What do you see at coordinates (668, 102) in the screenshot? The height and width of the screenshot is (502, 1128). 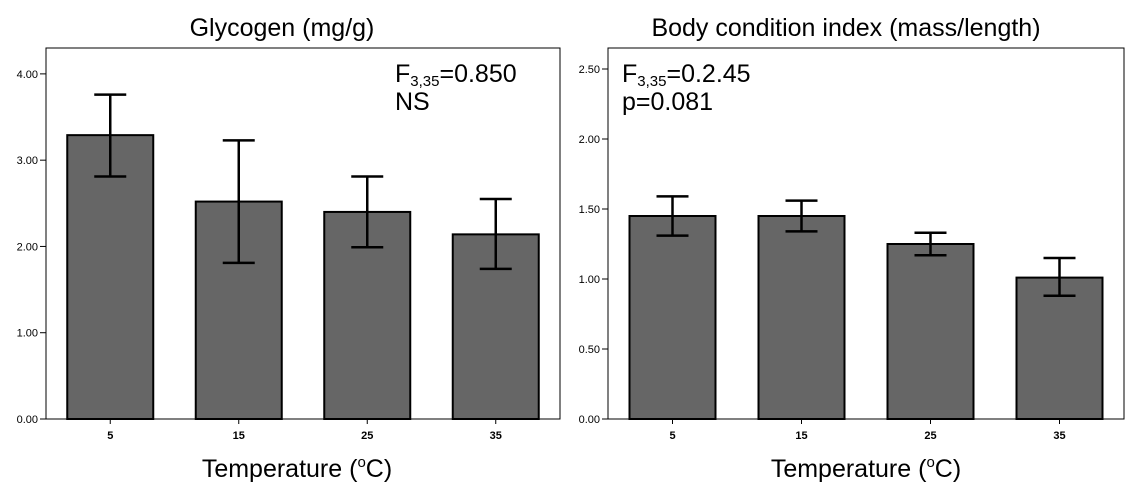 I see `p-value-label: p=0.081` at bounding box center [668, 102].